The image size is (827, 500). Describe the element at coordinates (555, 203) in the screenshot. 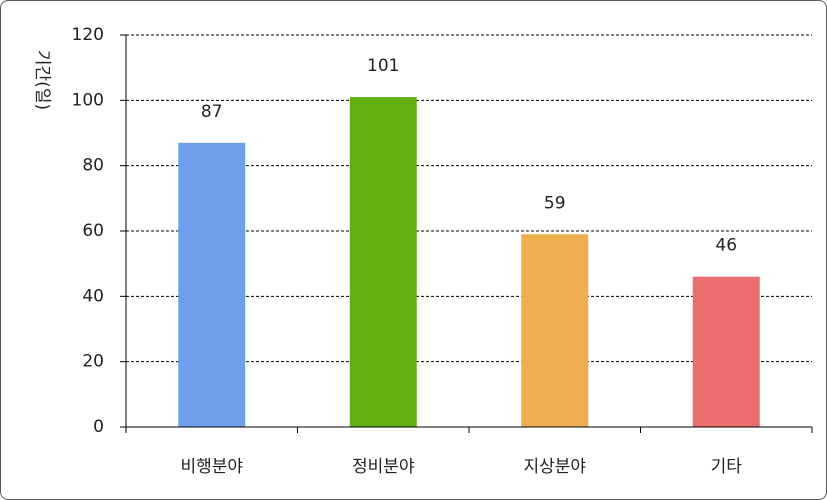

I see `data-label-지상분야: 59` at that location.